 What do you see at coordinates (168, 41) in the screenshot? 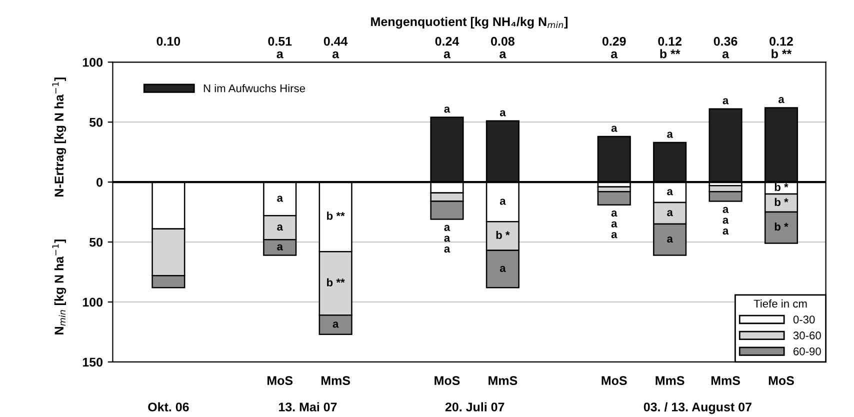
I see `text: 0.10` at bounding box center [168, 41].